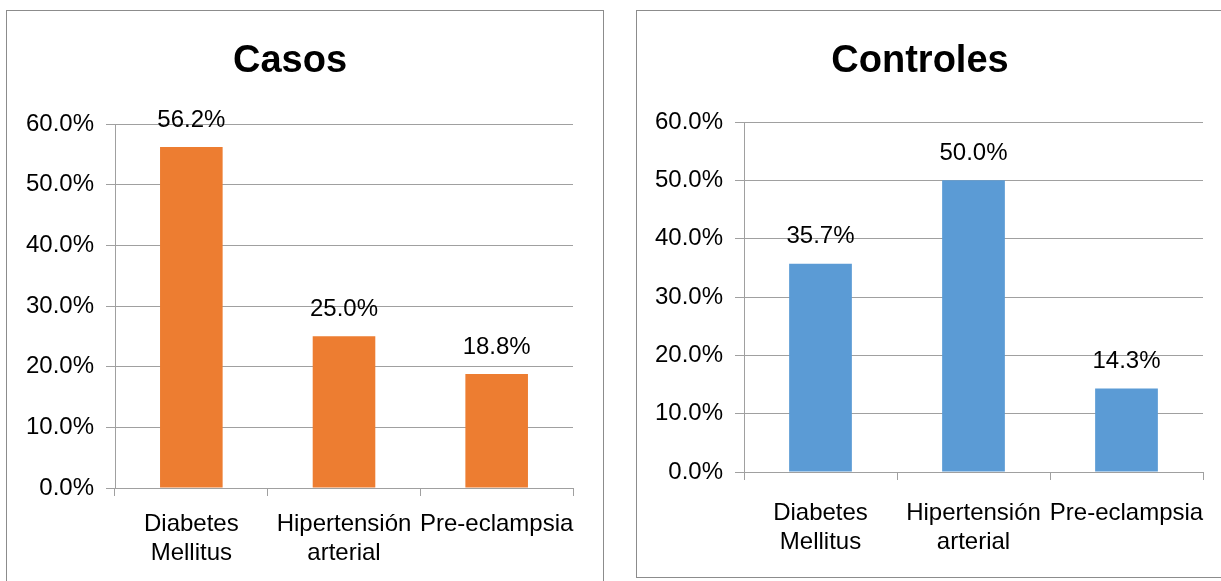 This screenshot has height=581, width=1221. What do you see at coordinates (820, 235) in the screenshot?
I see `data-label: 35.7%` at bounding box center [820, 235].